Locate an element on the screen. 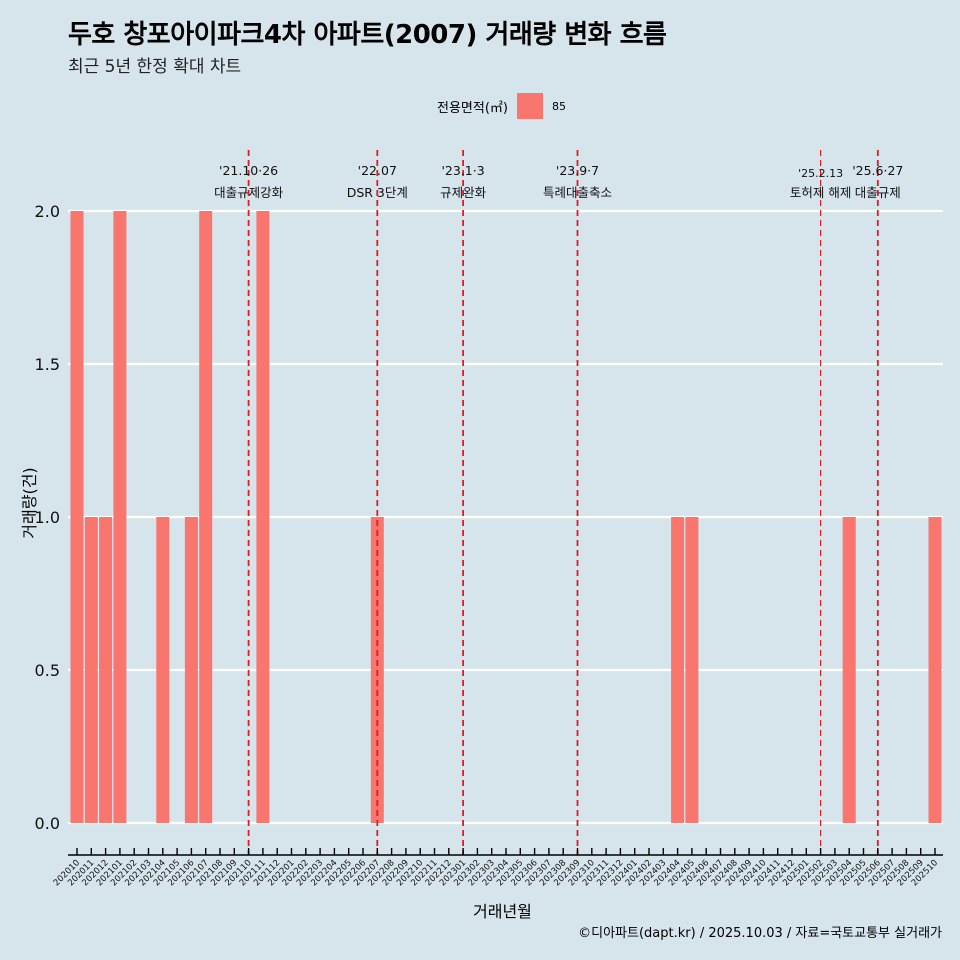 The image size is (960, 960). event-label-202301: 규제완화 is located at coordinates (463, 192).